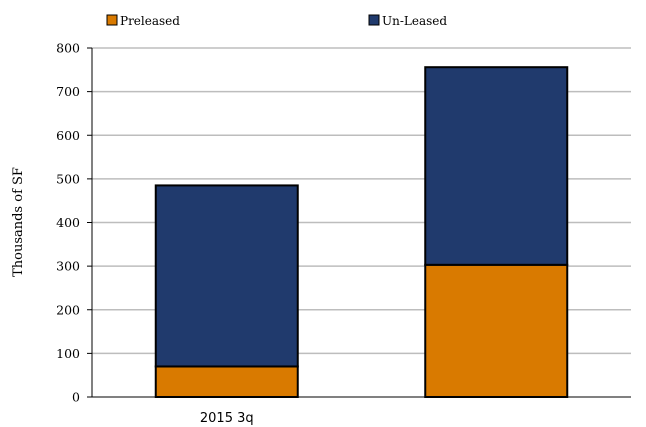  What do you see at coordinates (68, 91) in the screenshot?
I see `y-tick-label: 700` at bounding box center [68, 91].